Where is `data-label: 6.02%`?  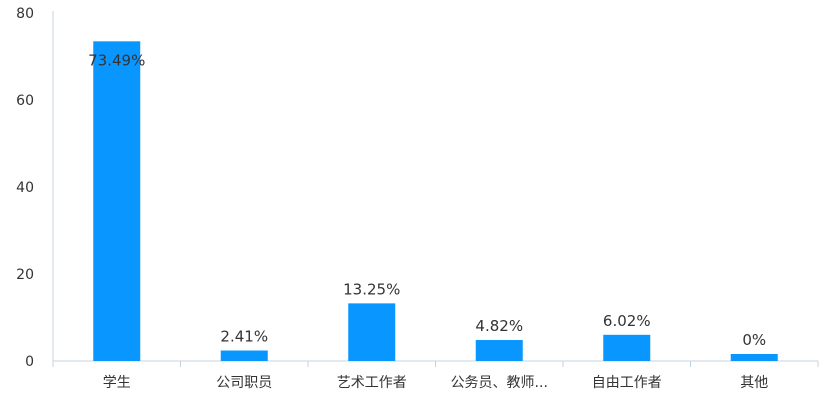 data-label: 6.02% is located at coordinates (627, 321).